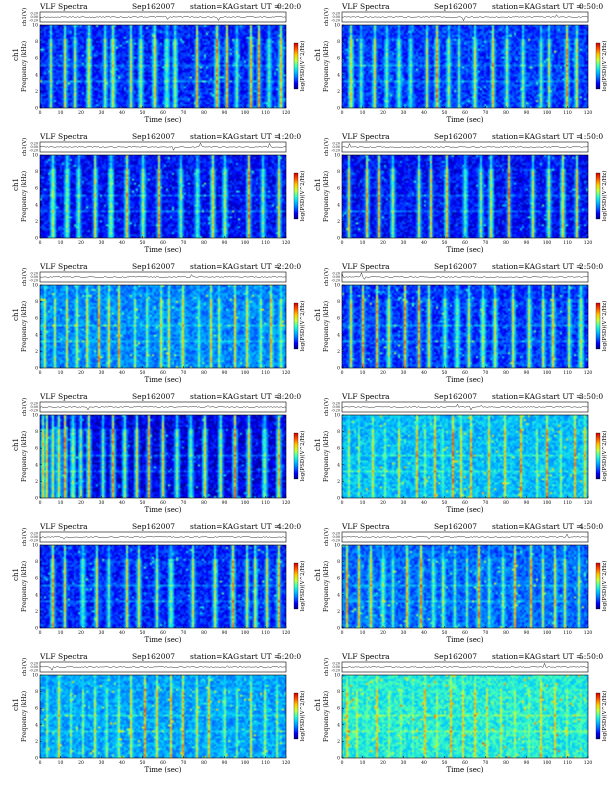 The width and height of the screenshot is (612, 792). I want to click on panel-start-prefix: start UT =, so click(260, 526).